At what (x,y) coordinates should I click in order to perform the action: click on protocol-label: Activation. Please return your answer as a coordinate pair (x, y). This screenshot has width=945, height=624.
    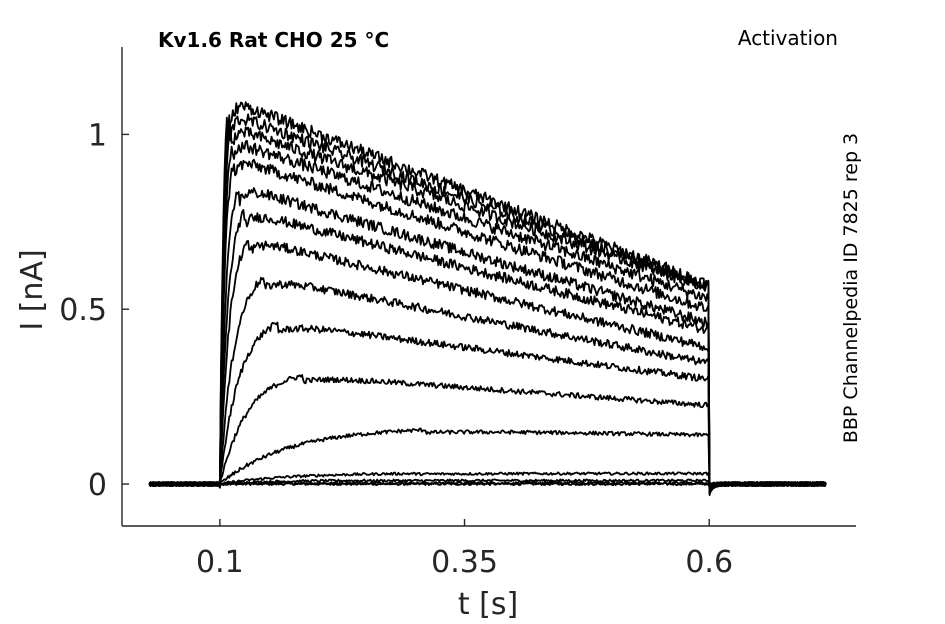
    Looking at the image, I should click on (788, 38).